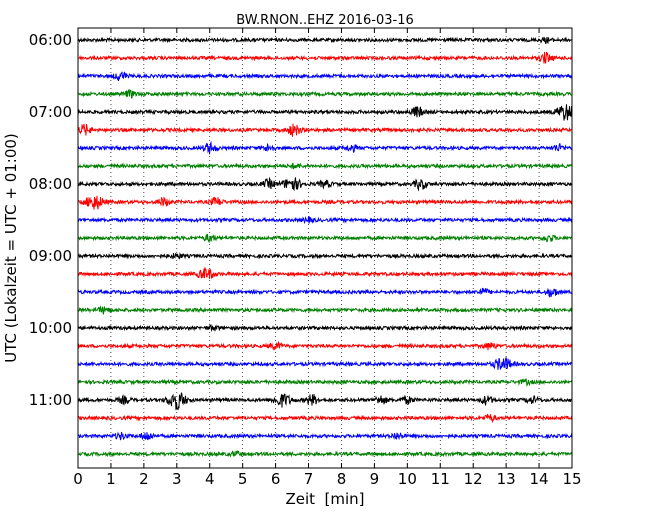 The image size is (650, 520). I want to click on x-tick-label: 1, so click(111, 479).